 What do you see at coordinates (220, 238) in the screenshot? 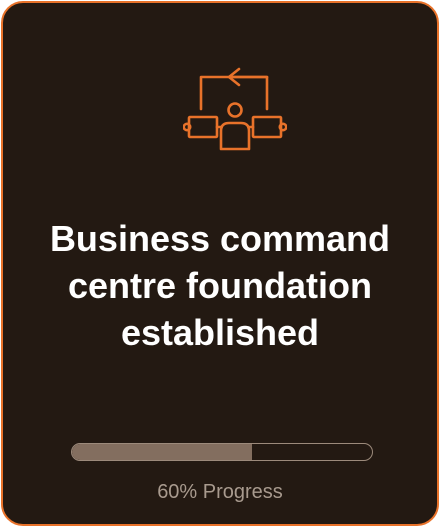
I see `milestone-title-line: Business command` at bounding box center [220, 238].